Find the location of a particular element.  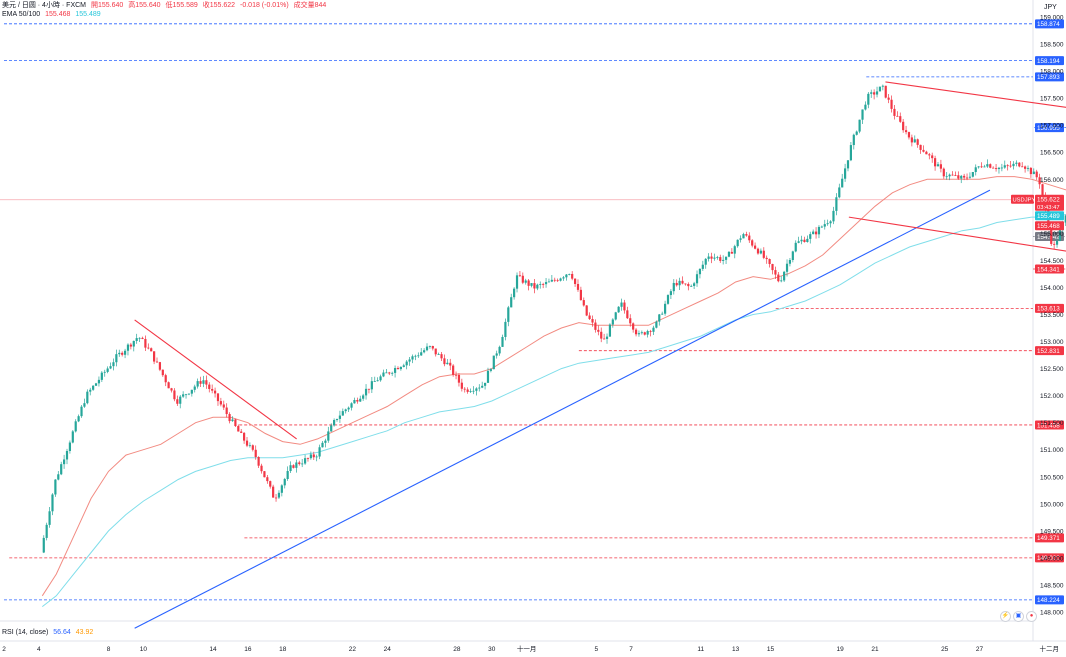

ema-label: EMA 50/100 is located at coordinates (21, 14).